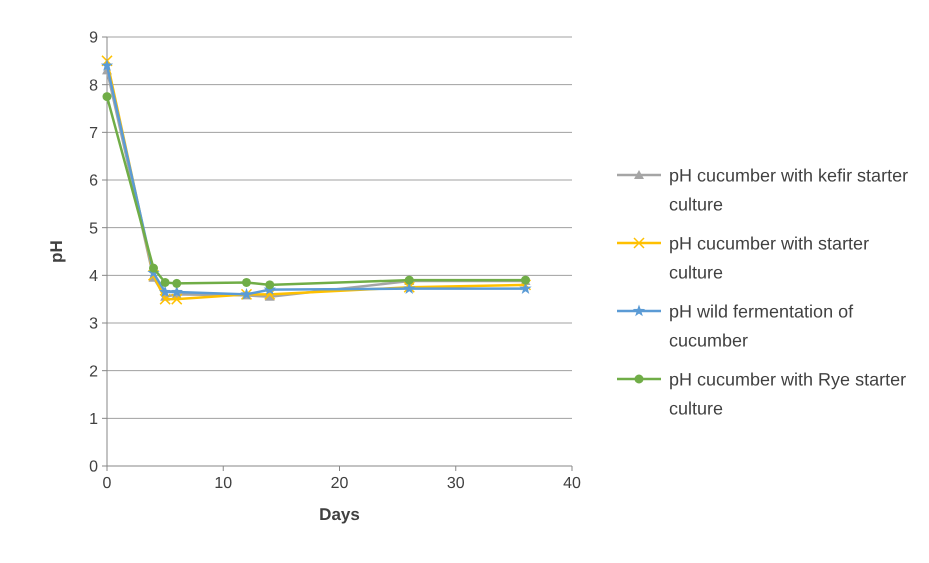 The image size is (929, 563). Describe the element at coordinates (223, 483) in the screenshot. I see `x-tick-label: 10` at that location.